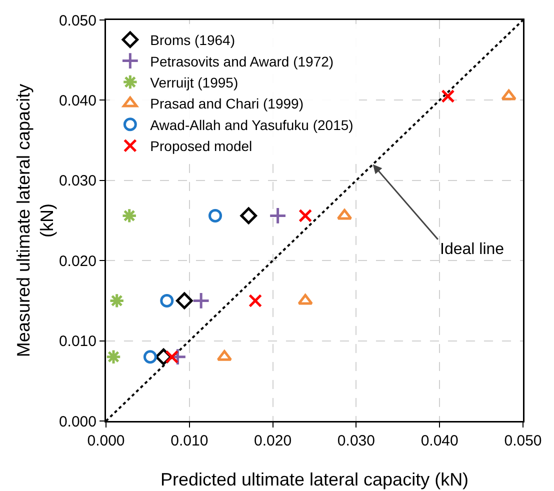 The height and width of the screenshot is (491, 554). I want to click on x-tick-label: 0.000, so click(106, 441).